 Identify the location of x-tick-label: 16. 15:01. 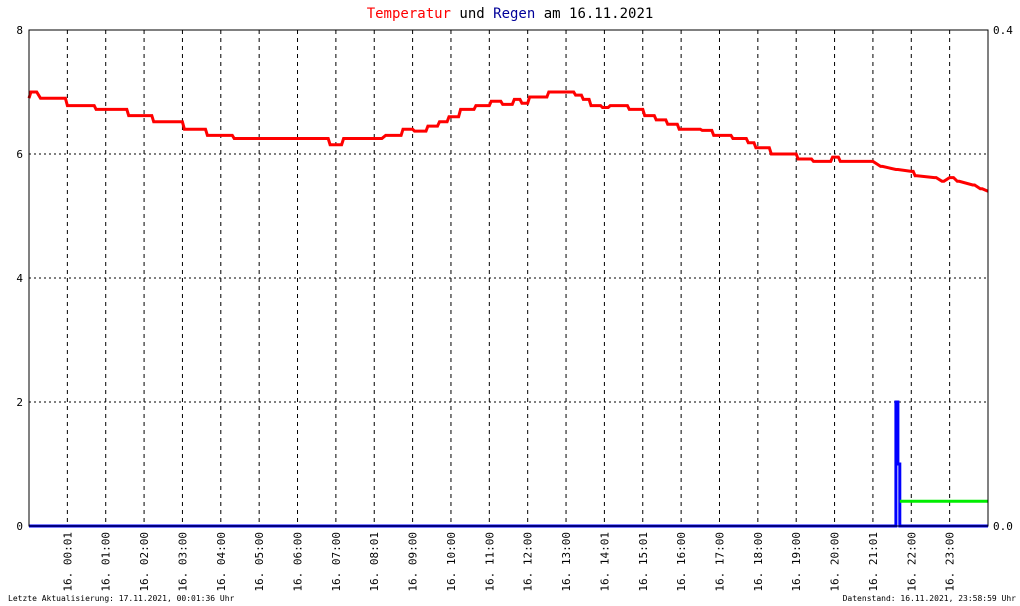
(643, 562).